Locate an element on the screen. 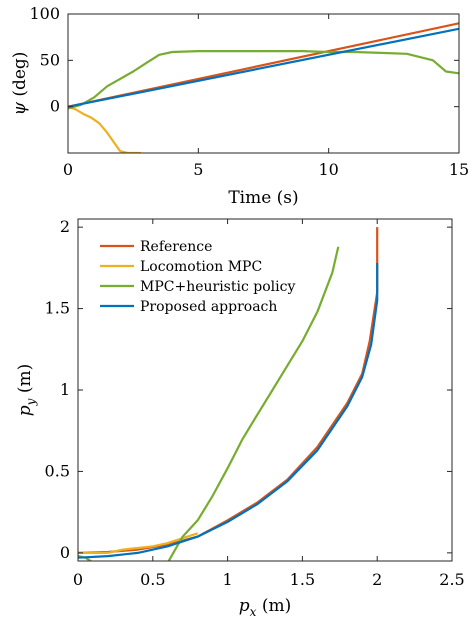 This screenshot has height=623, width=474. y-axis-label: py (m) is located at coordinates (26, 390).